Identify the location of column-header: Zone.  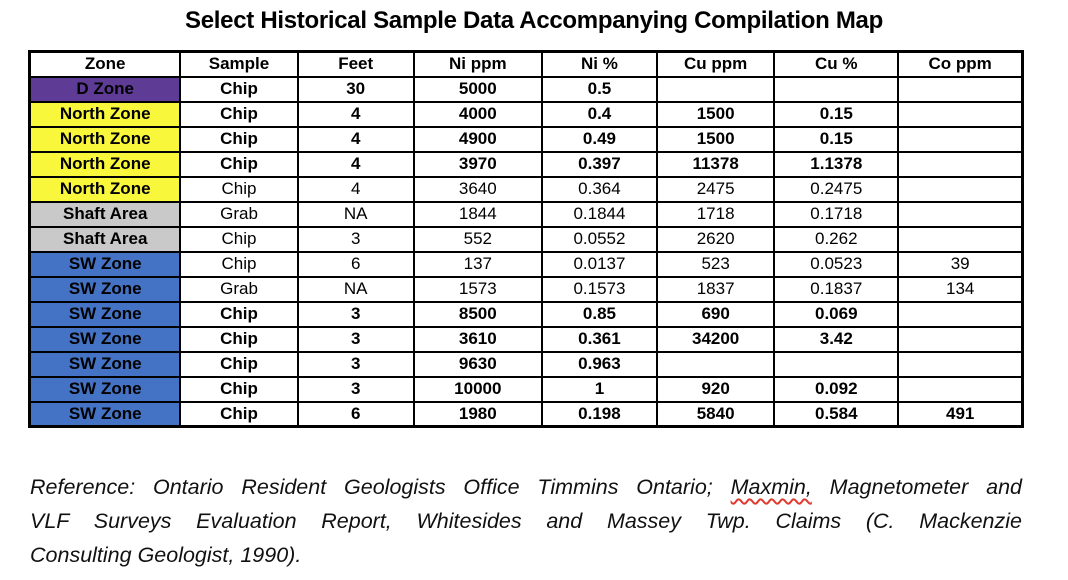
(105, 64).